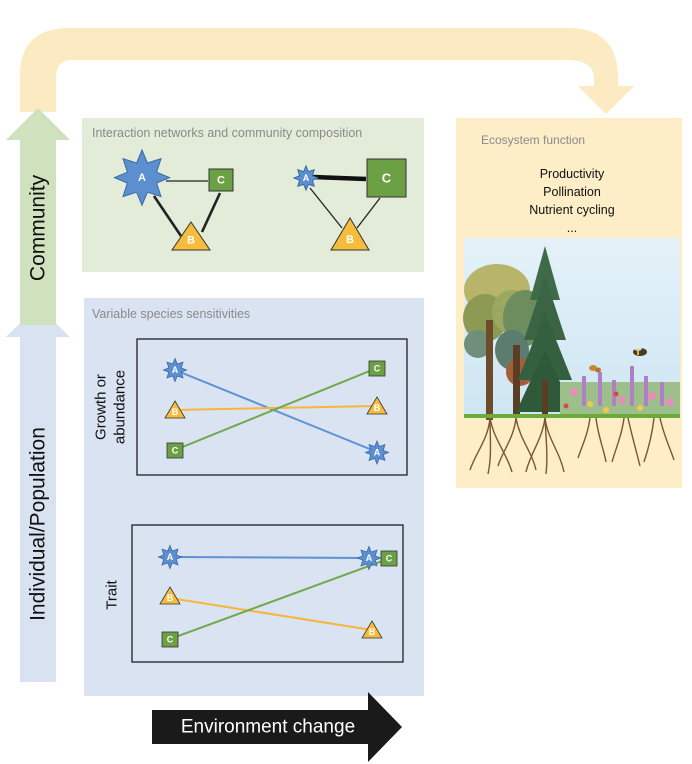  Describe the element at coordinates (327, 71) in the screenshot. I see `feedback-arrow` at that location.